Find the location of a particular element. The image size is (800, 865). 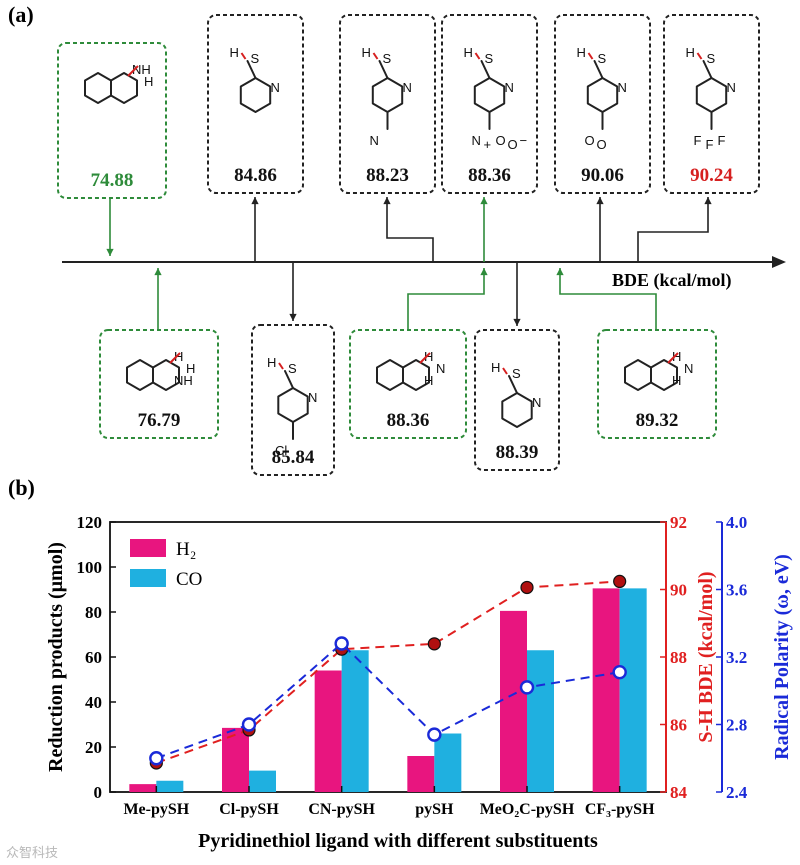

top-meo2c-pysh-molecule-card: H SN O O 90.06 is located at coordinates (602, 104).